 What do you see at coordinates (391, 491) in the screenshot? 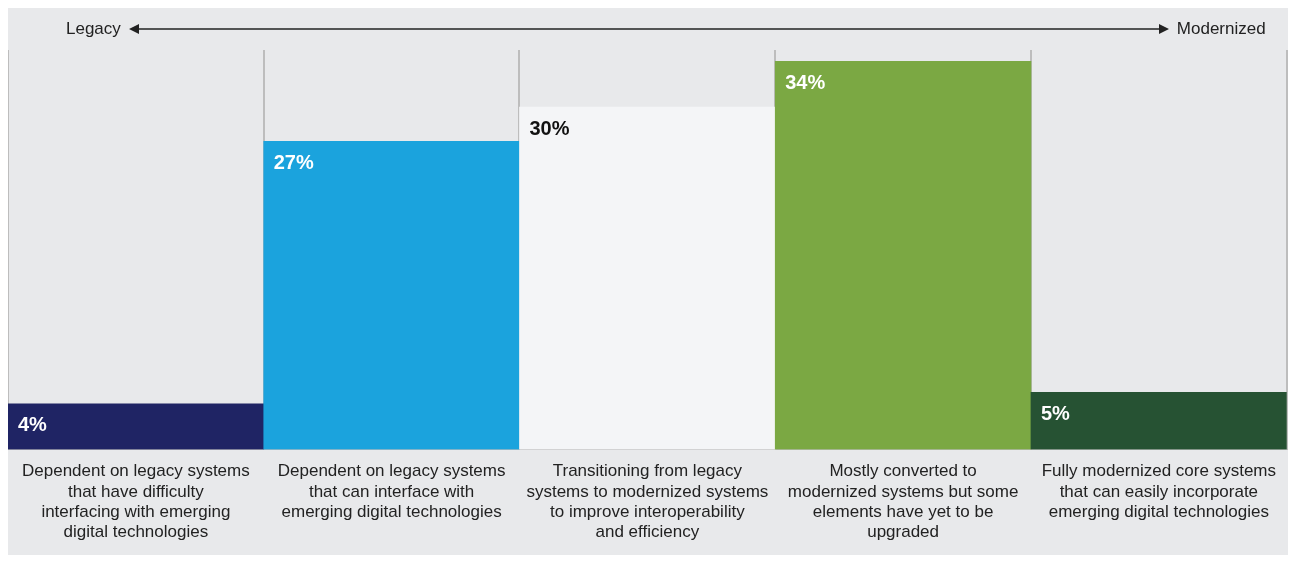
I see `x-tick-label: Dependent on legacy systems that can interface with emerging digital technologies` at bounding box center [391, 491].